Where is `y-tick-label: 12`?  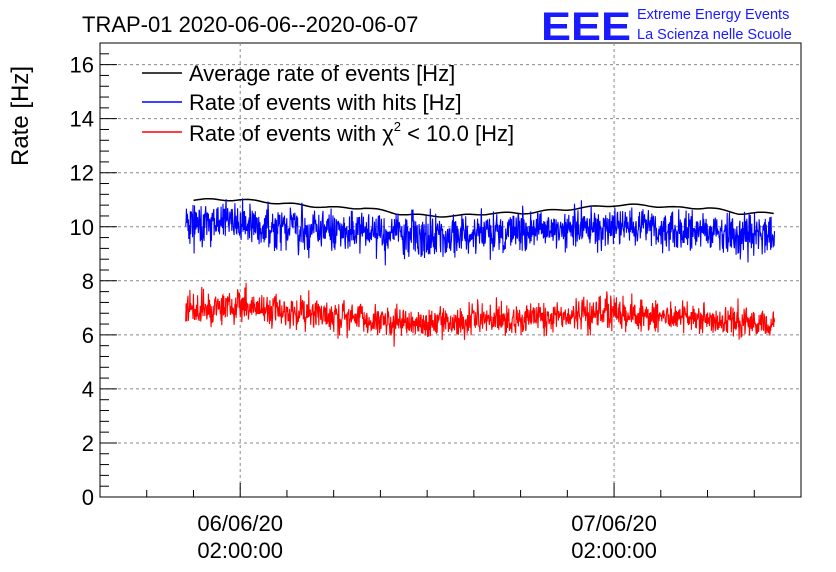
y-tick-label: 12 is located at coordinates (82, 173).